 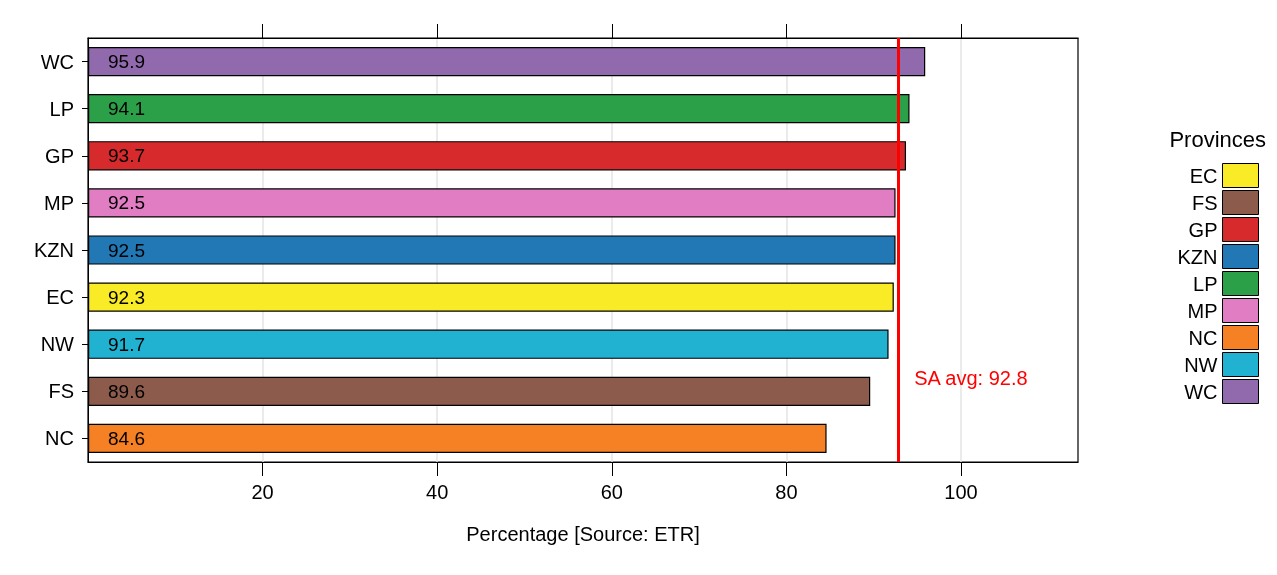 I want to click on y-tick-label: NW, so click(x=57, y=344).